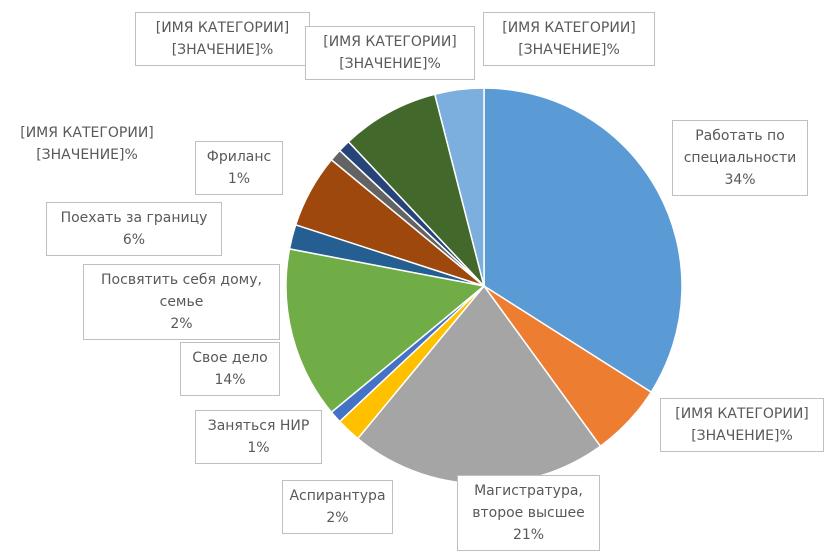  I want to click on data-label: Работать по специальности 34%, so click(740, 158).